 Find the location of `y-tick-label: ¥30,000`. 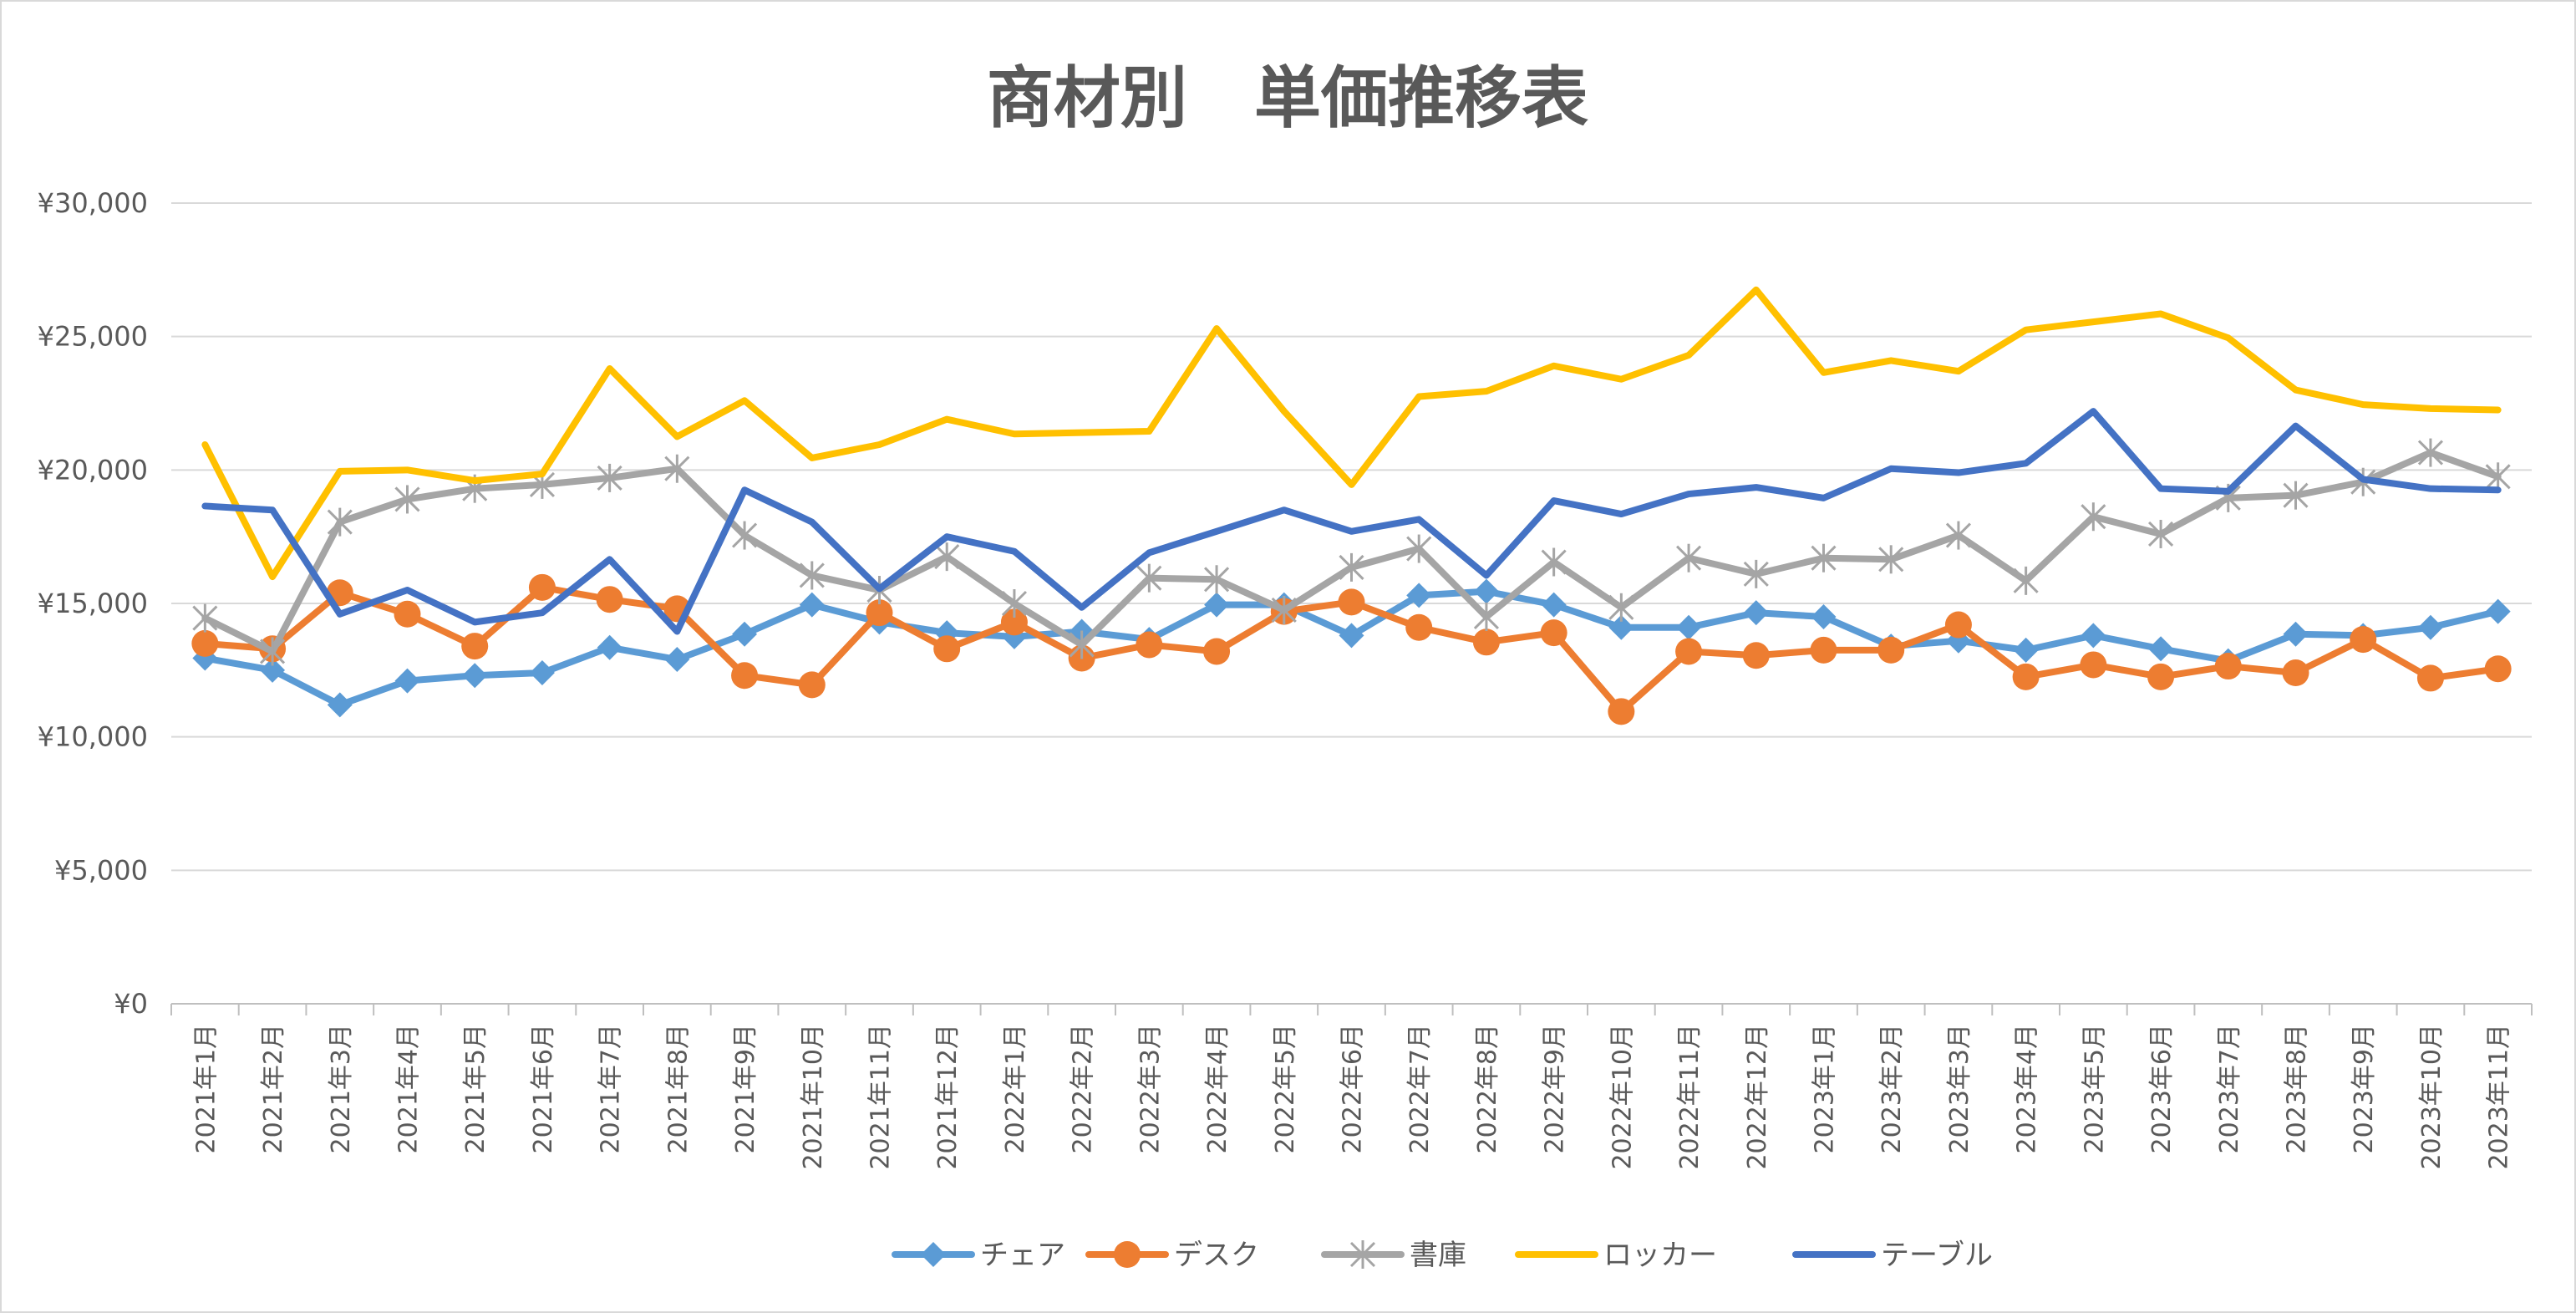

y-tick-label: ¥30,000 is located at coordinates (93, 203).